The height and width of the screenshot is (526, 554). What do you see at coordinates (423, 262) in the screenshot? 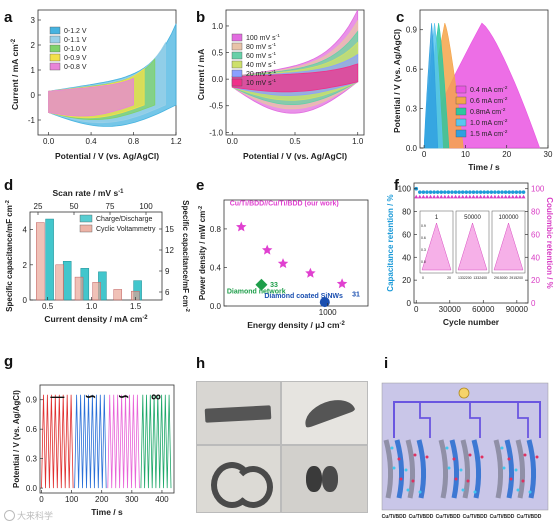
I see `panel-f-inset-ytick: 0.0` at bounding box center [423, 262].